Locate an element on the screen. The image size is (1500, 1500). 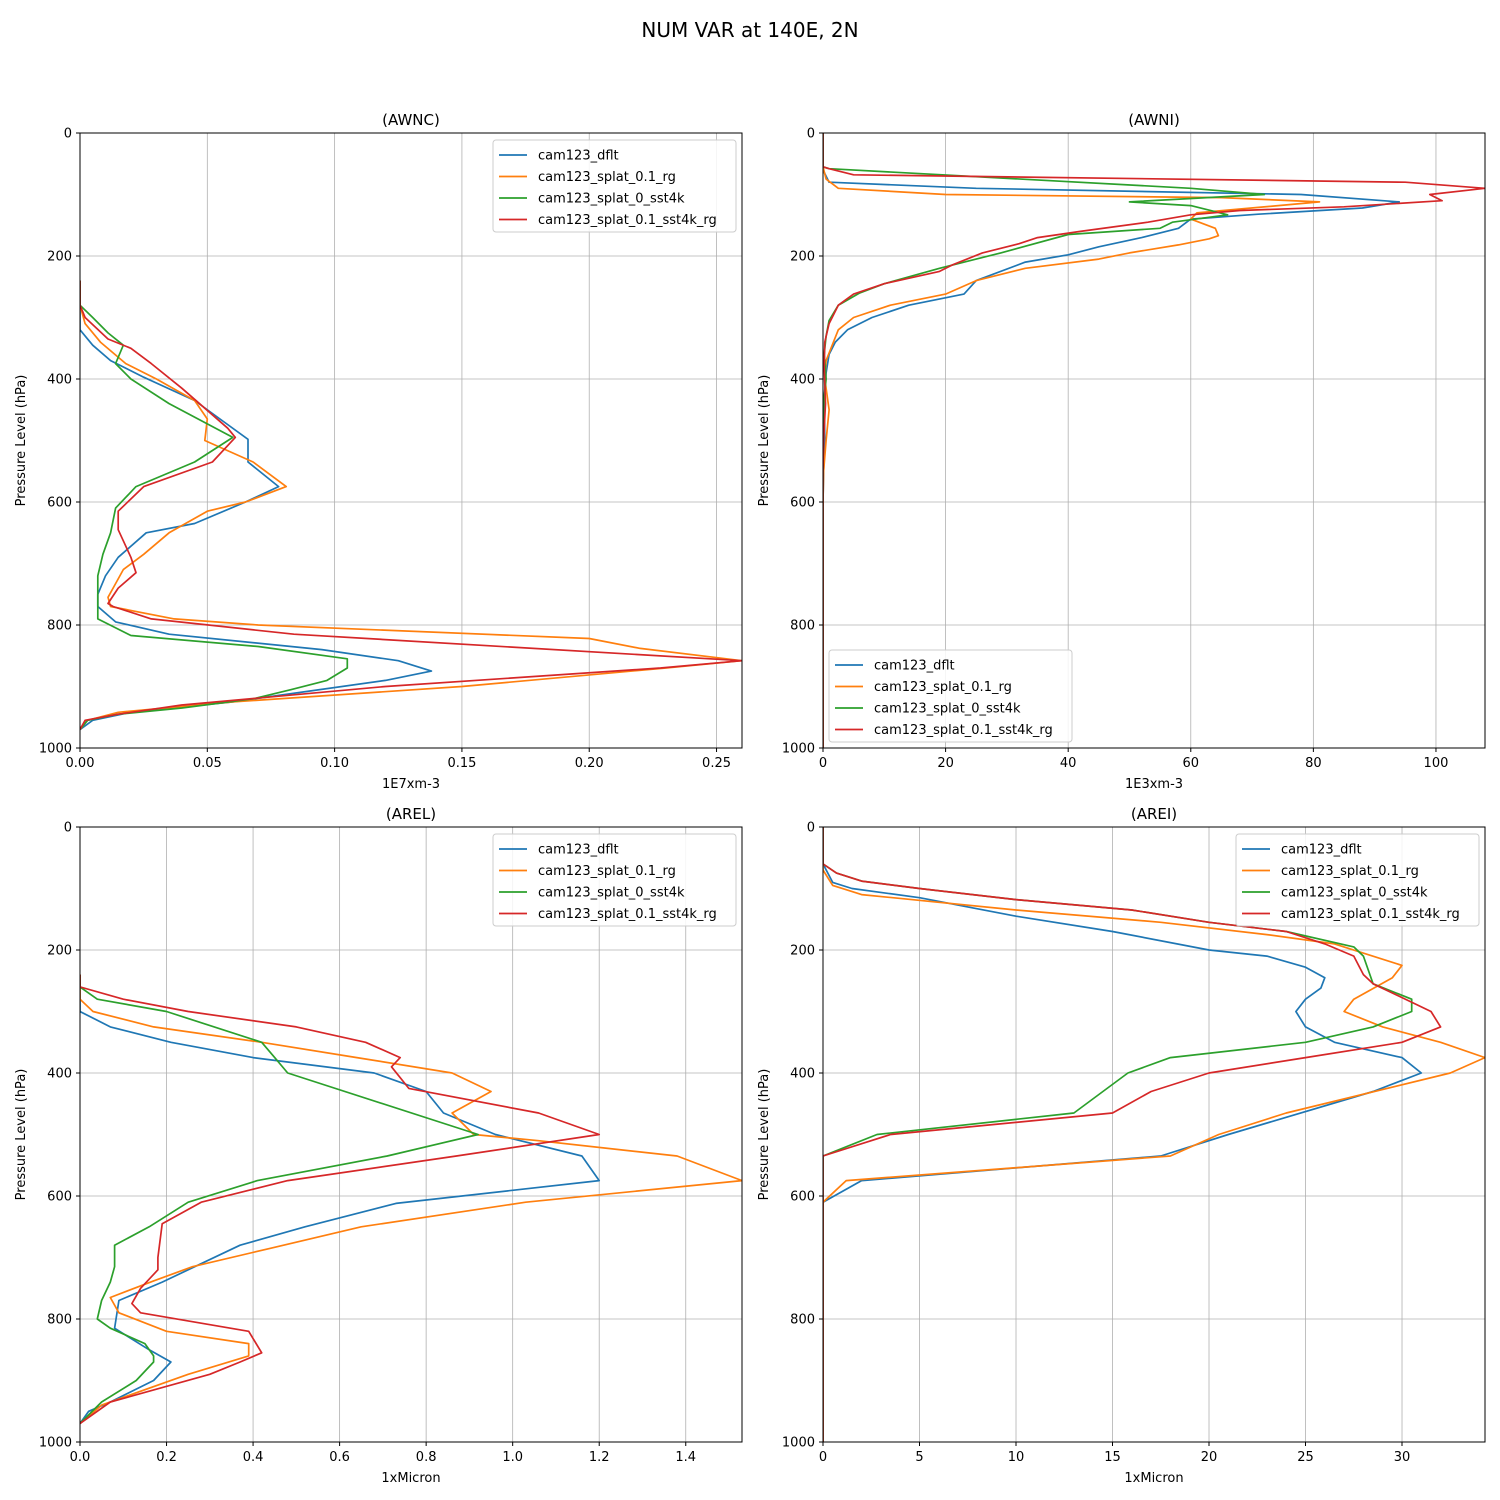
x-tick-label: 15 is located at coordinates (1112, 1457).